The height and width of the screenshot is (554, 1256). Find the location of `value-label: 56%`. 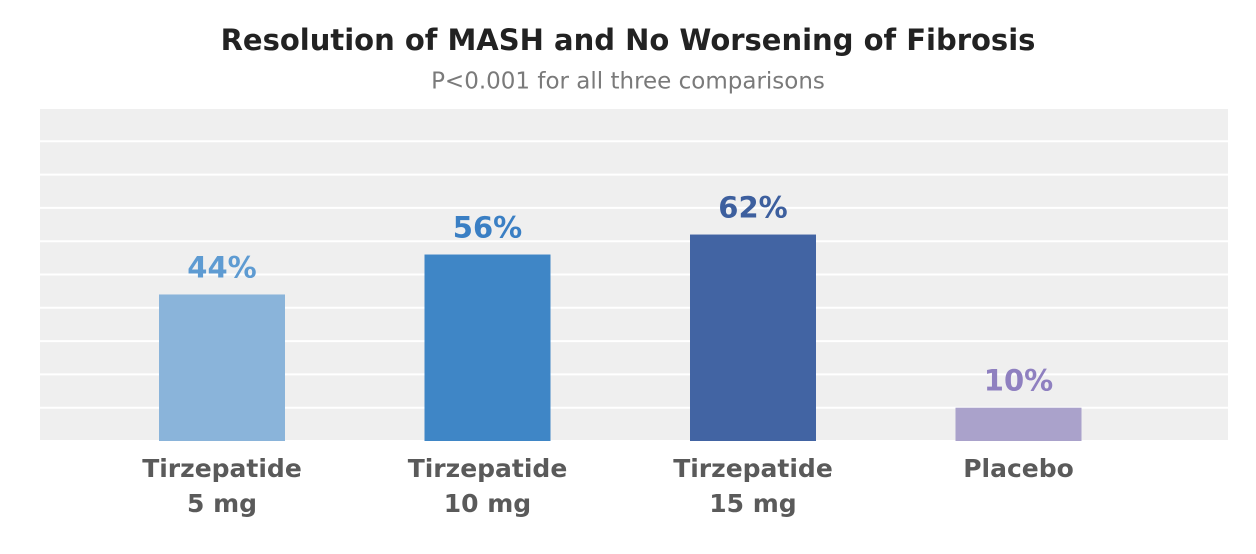

value-label: 56% is located at coordinates (487, 228).